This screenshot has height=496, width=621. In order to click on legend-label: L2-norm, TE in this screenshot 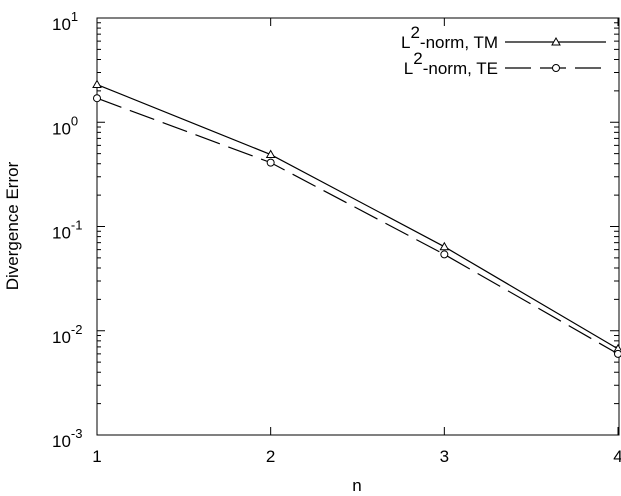, I will do `click(451, 63)`.